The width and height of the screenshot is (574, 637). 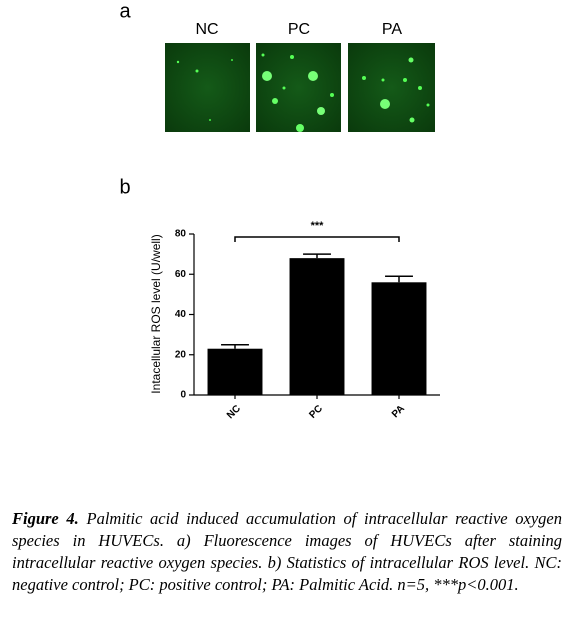 I want to click on significance-label: ***, so click(x=318, y=226).